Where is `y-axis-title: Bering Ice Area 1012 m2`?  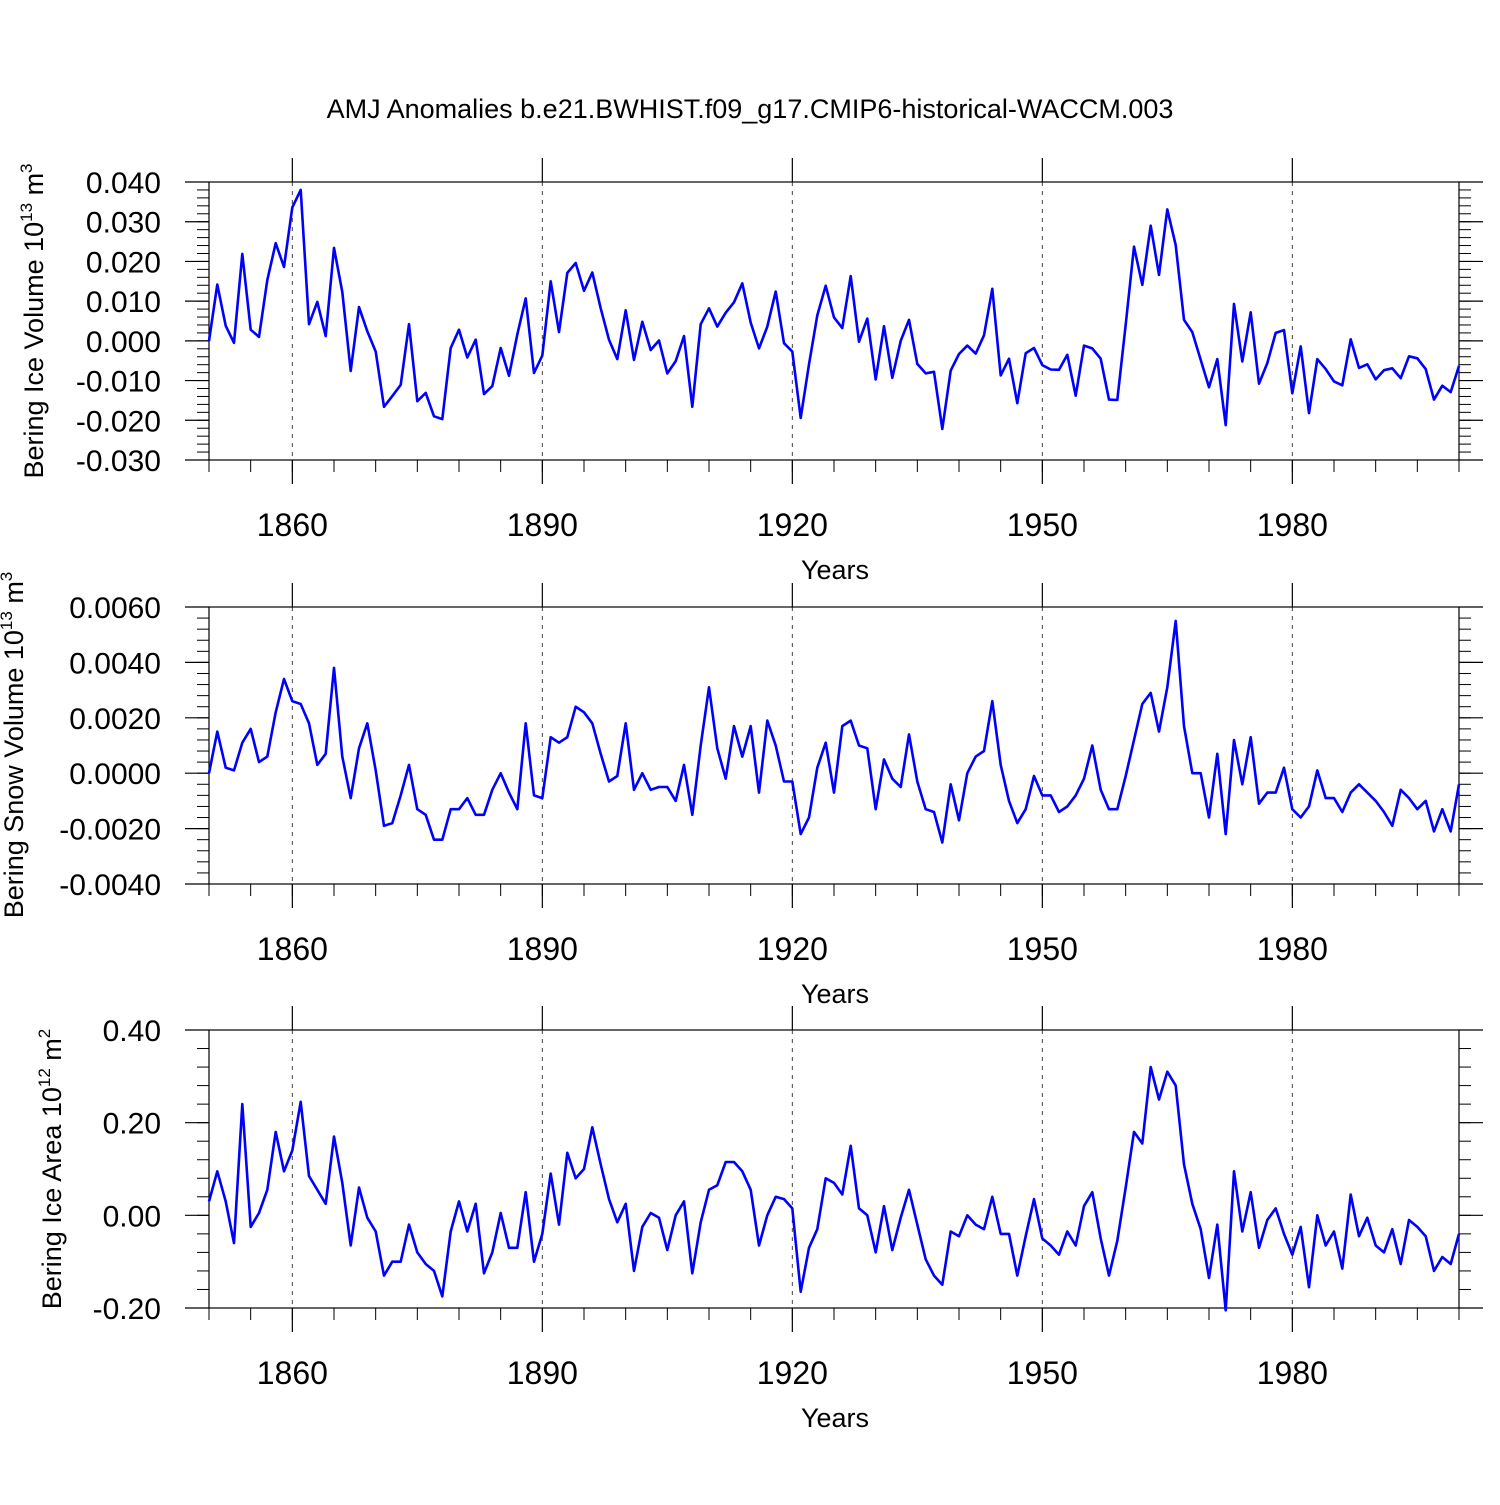 y-axis-title: Bering Ice Area 1012 m2 is located at coordinates (51, 1169).